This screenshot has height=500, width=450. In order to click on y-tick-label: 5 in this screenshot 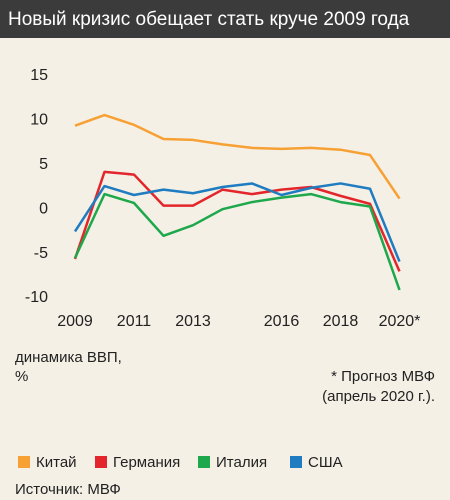, I will do `click(43, 164)`.